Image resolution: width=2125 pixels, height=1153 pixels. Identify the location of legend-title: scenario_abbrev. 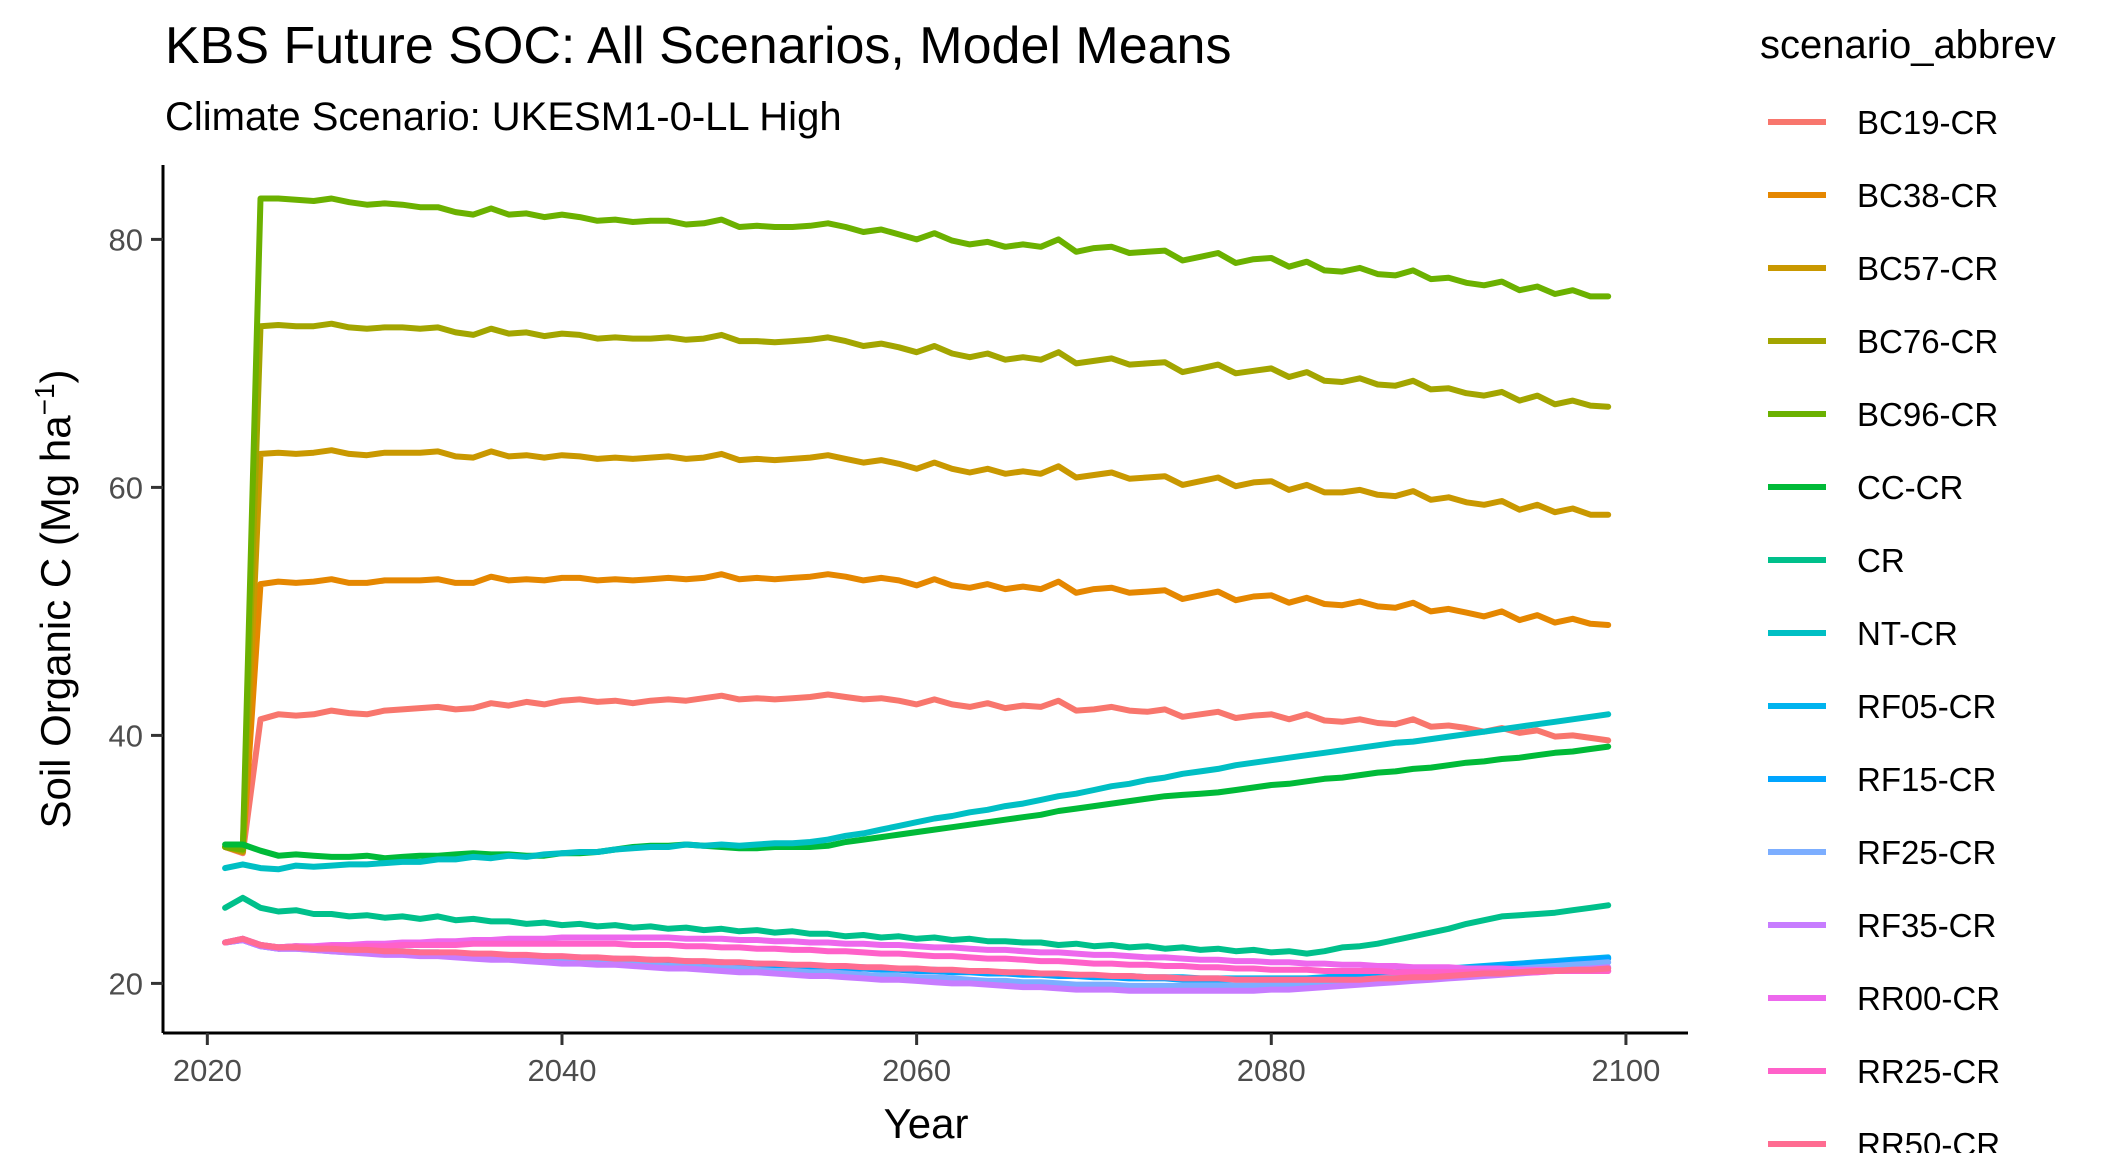
(1908, 45).